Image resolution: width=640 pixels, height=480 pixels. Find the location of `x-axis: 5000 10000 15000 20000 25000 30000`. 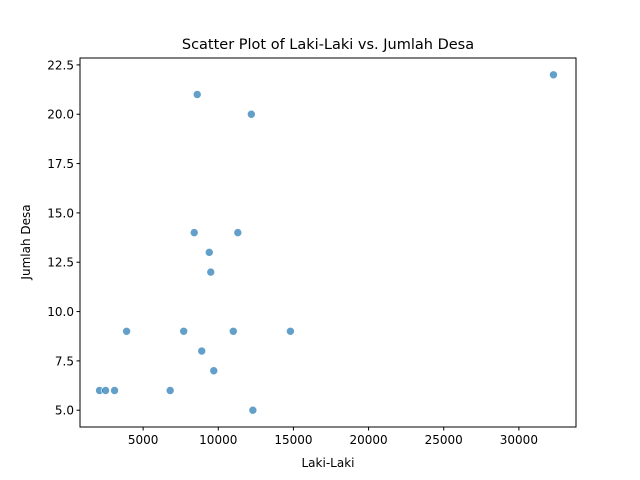

x-axis: 5000 10000 15000 20000 25000 30000 is located at coordinates (333, 437).